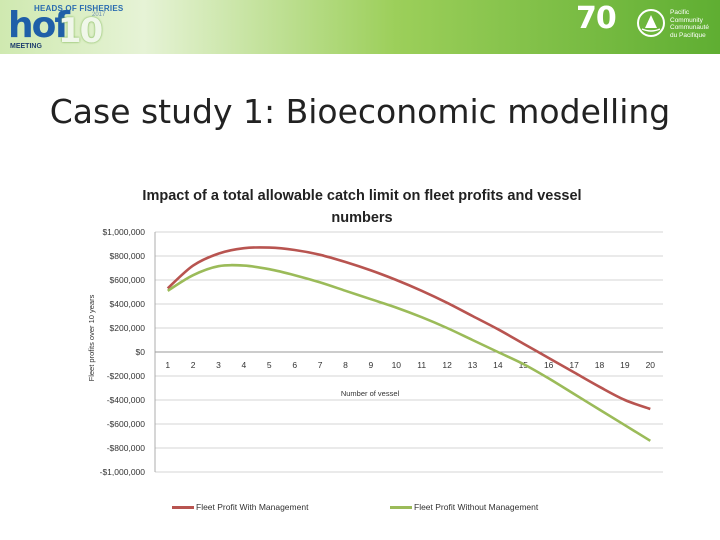  What do you see at coordinates (447, 365) in the screenshot?
I see `x-tick-label: 12` at bounding box center [447, 365].